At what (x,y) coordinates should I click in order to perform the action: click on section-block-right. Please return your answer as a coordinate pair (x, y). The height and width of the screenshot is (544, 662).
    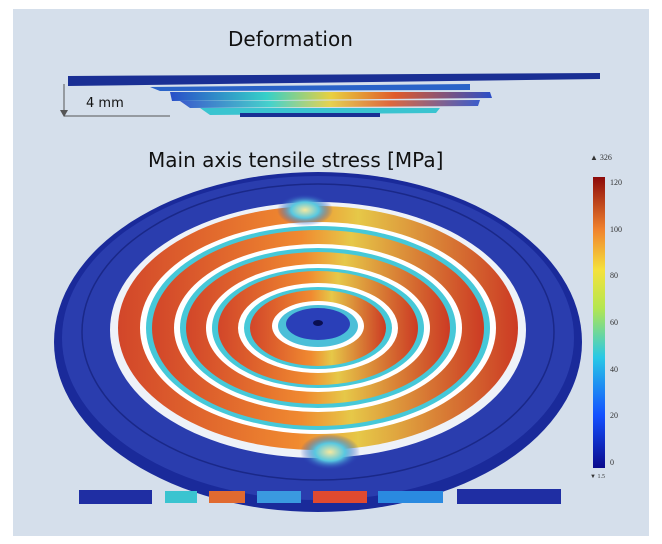
    Looking at the image, I should click on (509, 496).